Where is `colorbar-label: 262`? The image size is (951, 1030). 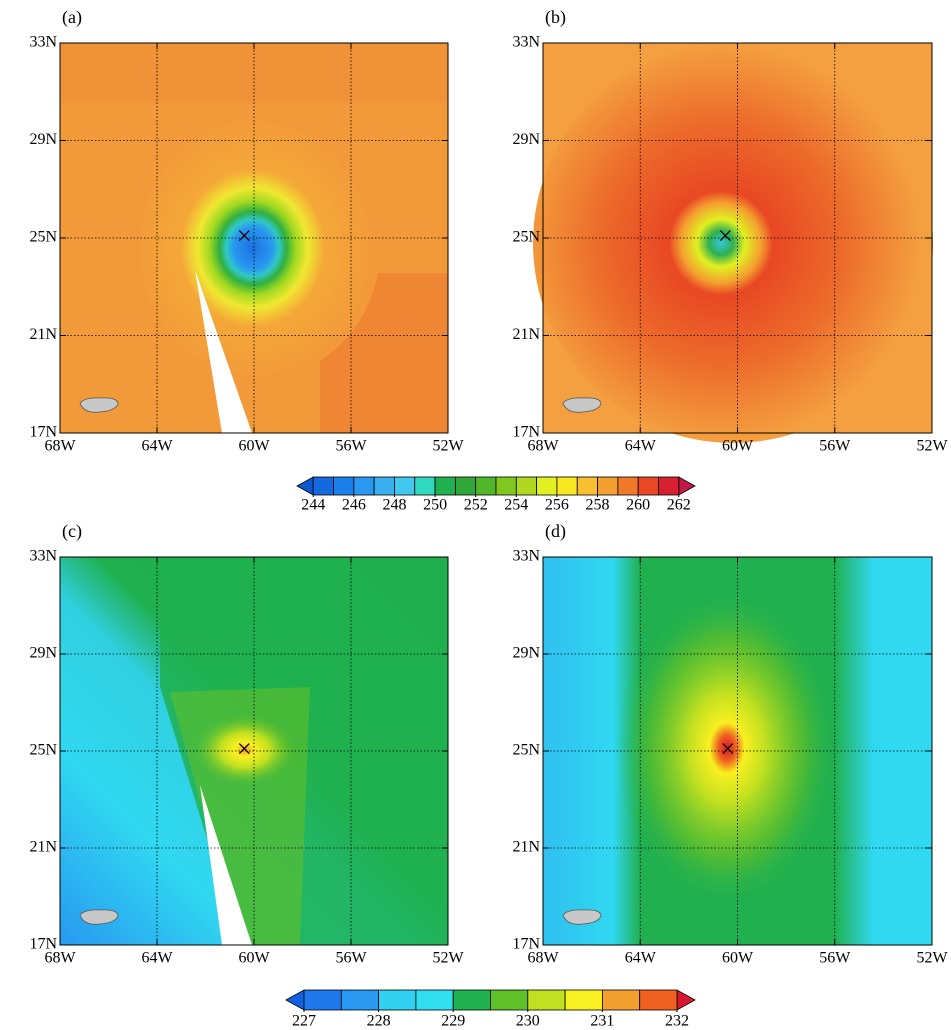
colorbar-label: 262 is located at coordinates (679, 505).